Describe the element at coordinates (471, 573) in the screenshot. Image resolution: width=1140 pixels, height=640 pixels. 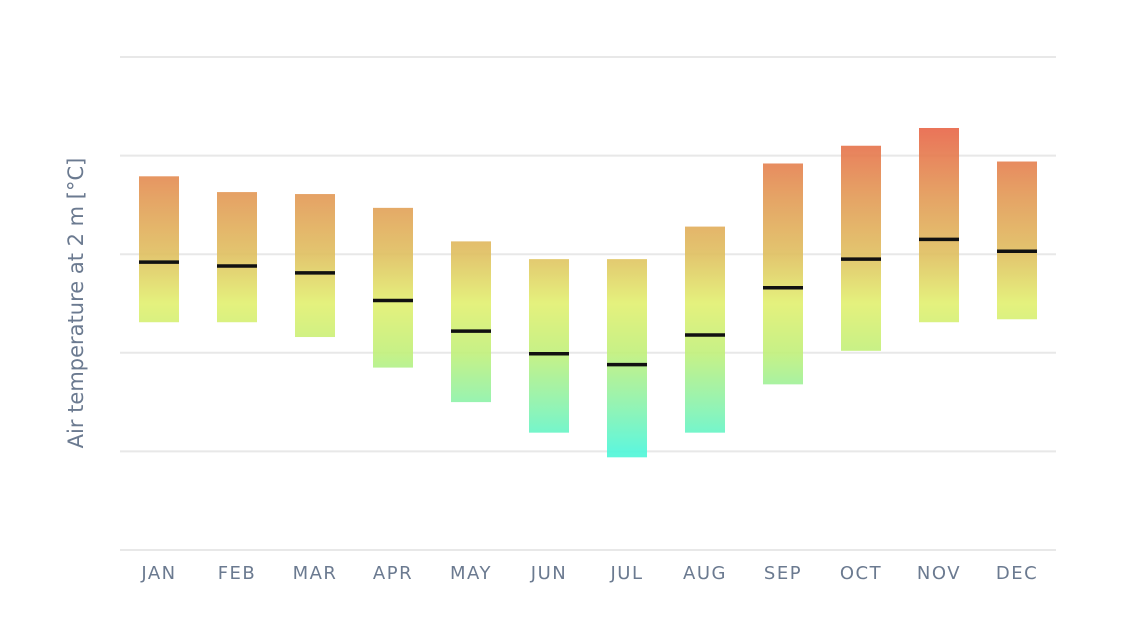
I see `x-tick-label: MAY` at that location.